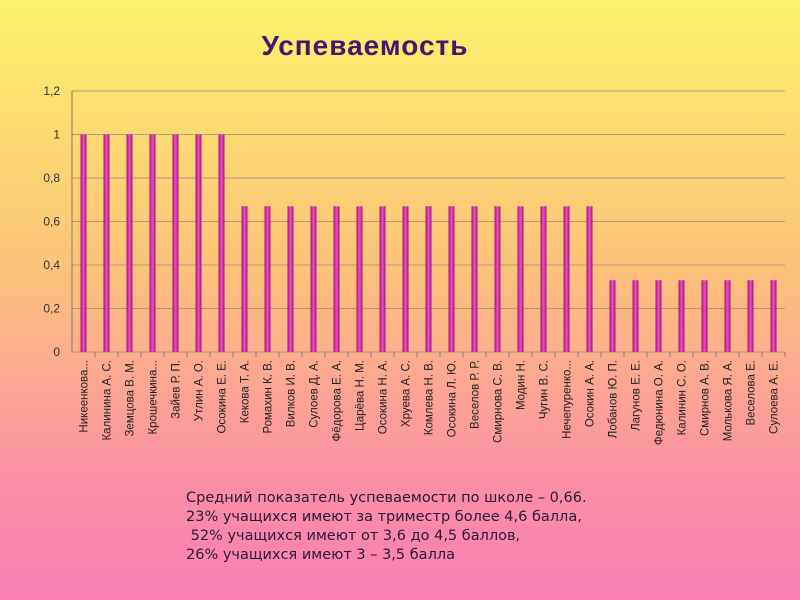 Image resolution: width=800 pixels, height=600 pixels. Describe the element at coordinates (407, 393) in the screenshot. I see `x-tick-label: Хруева А. С.` at that location.